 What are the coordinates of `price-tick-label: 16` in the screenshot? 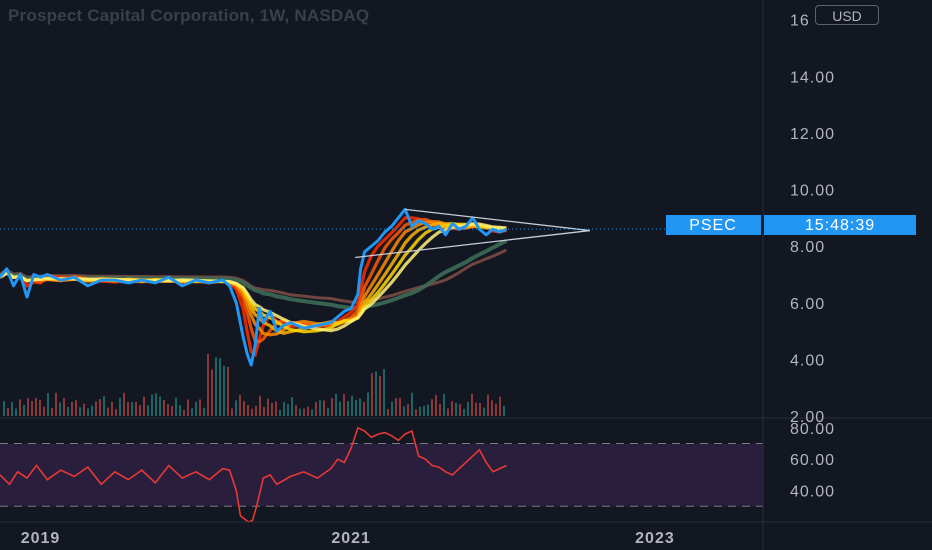 It's located at (800, 21).